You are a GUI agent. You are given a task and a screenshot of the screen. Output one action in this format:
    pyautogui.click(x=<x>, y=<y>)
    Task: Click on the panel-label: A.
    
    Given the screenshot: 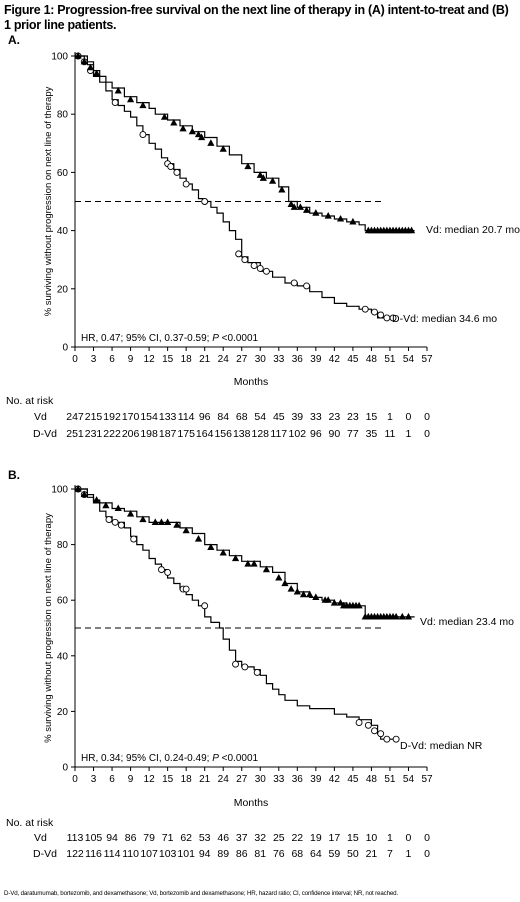 What is the action you would take?
    pyautogui.click(x=14, y=40)
    